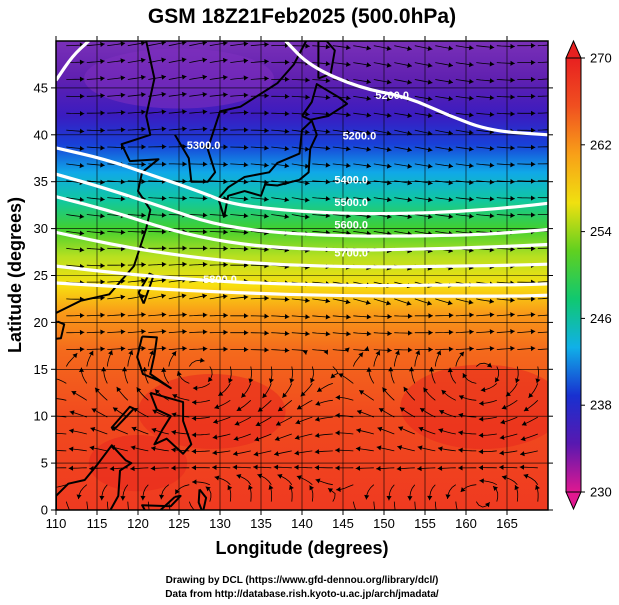  Describe the element at coordinates (573, 501) in the screenshot. I see `colorbar-bottom-arrow` at that location.